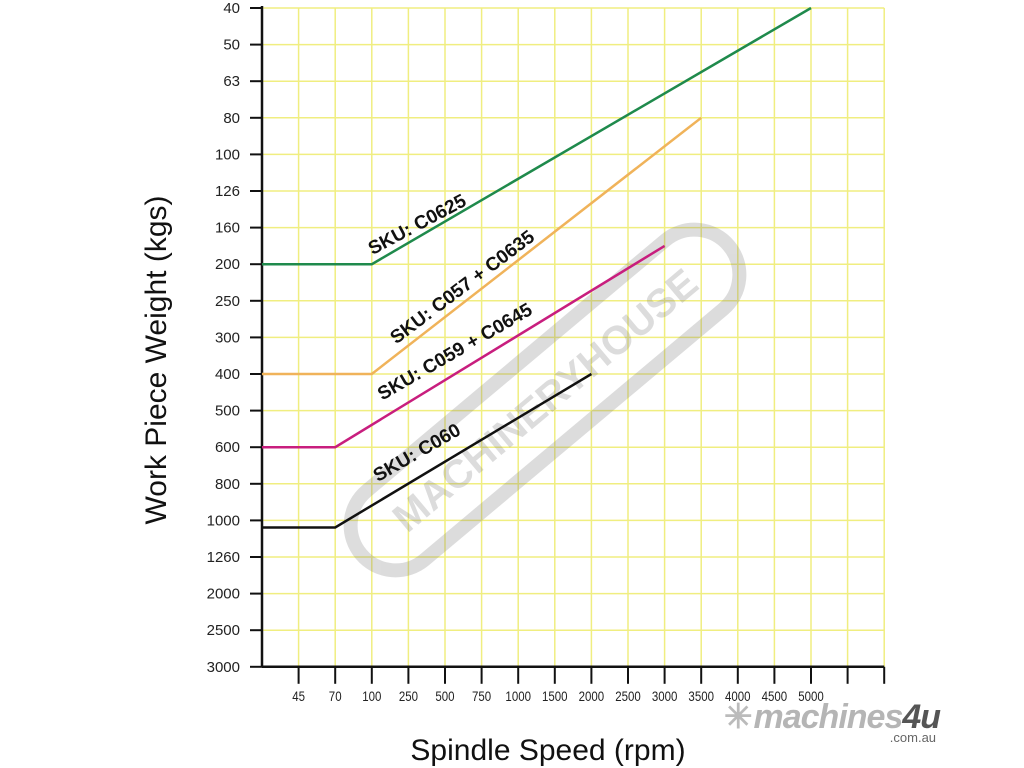  Describe the element at coordinates (156, 360) in the screenshot. I see `y-axis-title: Work Piece Weight (kgs)` at that location.